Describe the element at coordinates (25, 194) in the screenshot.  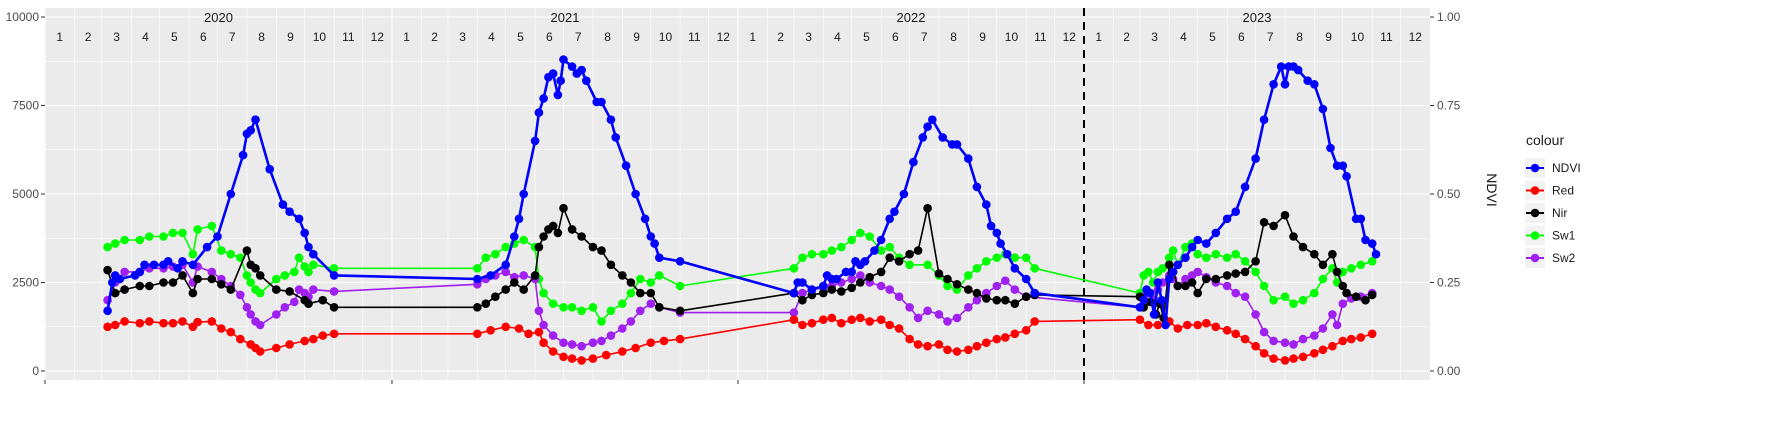
I see `left-tick-label: 5000` at that location.